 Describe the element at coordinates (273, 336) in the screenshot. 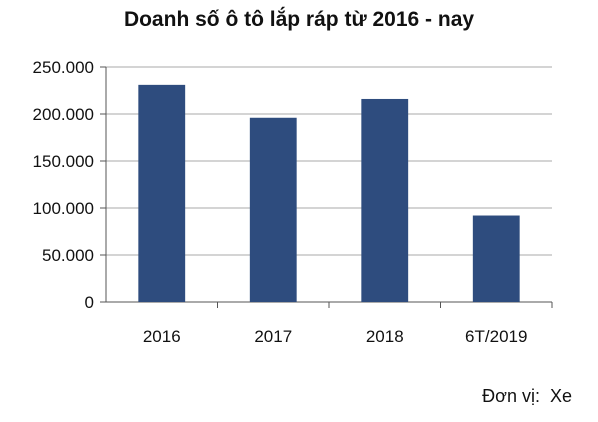

I see `x-tick-label: 2017` at that location.